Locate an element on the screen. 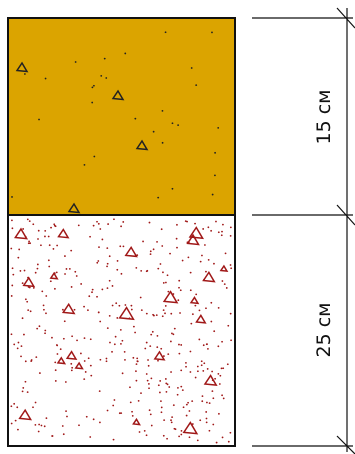 The width and height of the screenshot is (355, 454). dimension-label: 15 см is located at coordinates (324, 117).